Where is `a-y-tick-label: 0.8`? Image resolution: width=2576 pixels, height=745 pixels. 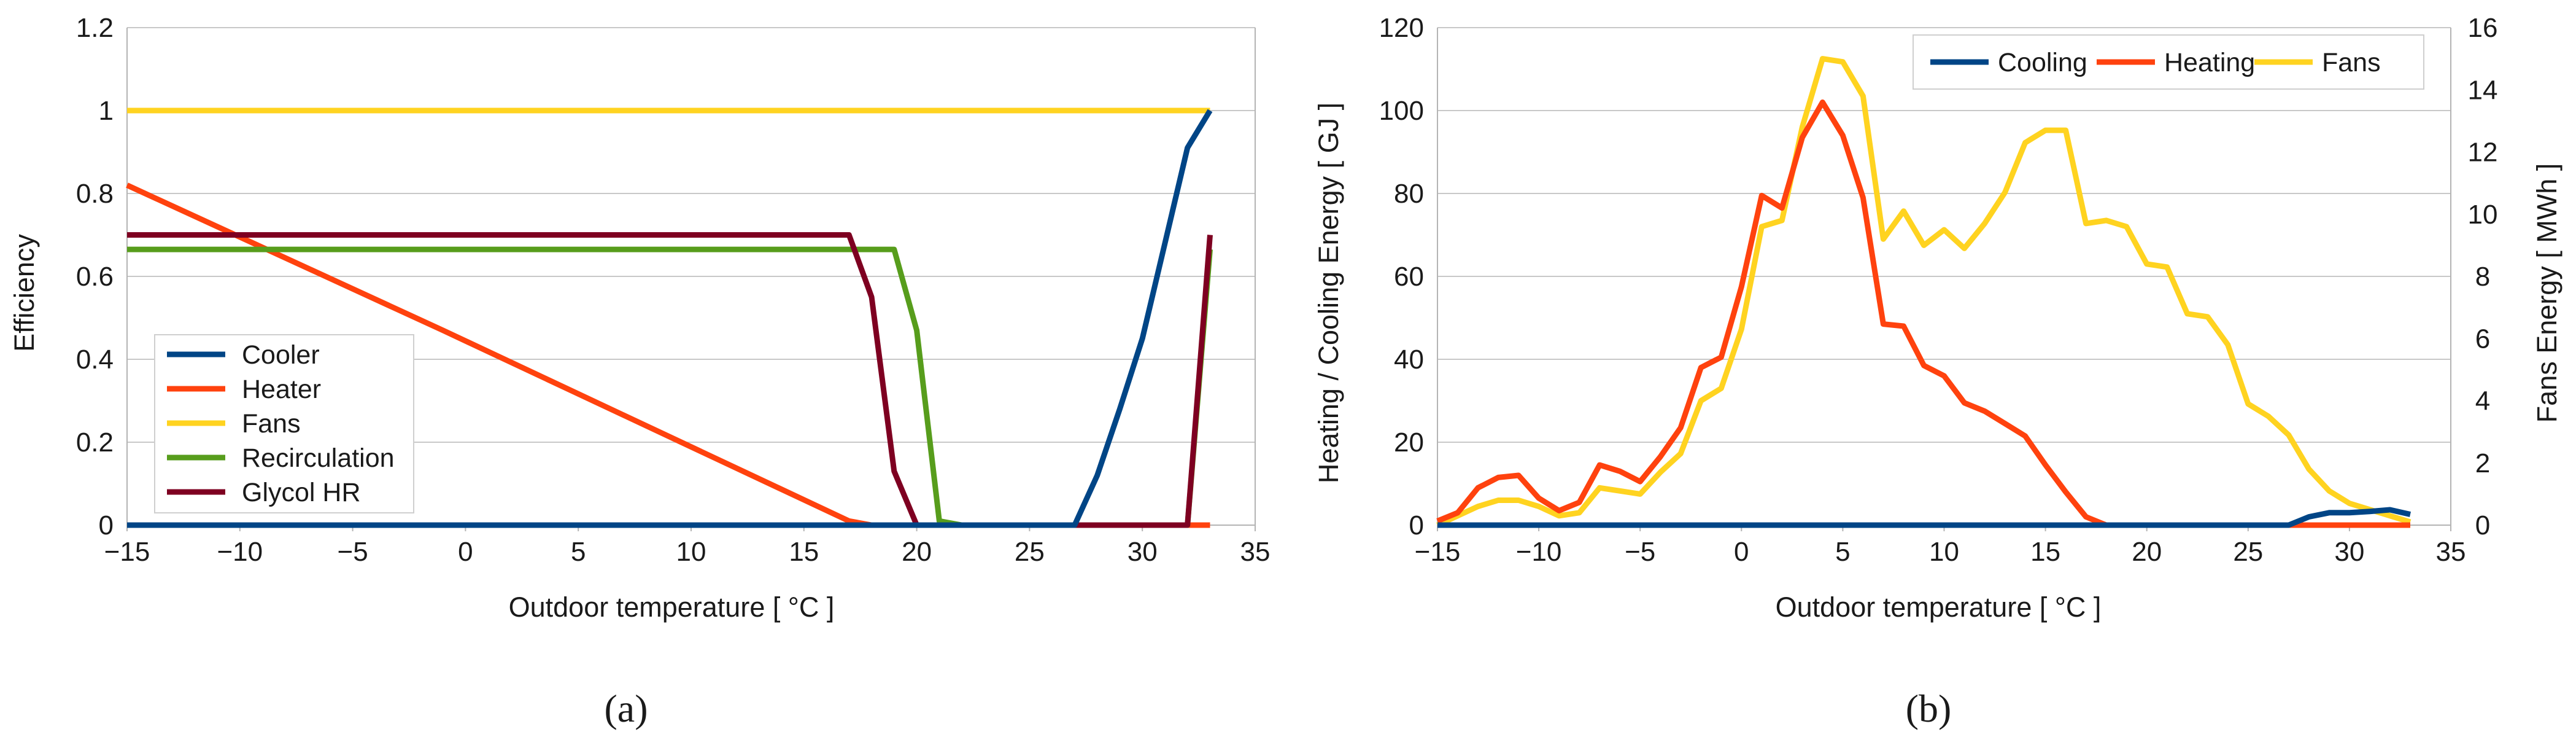 a-y-tick-label: 0.8 is located at coordinates (95, 194).